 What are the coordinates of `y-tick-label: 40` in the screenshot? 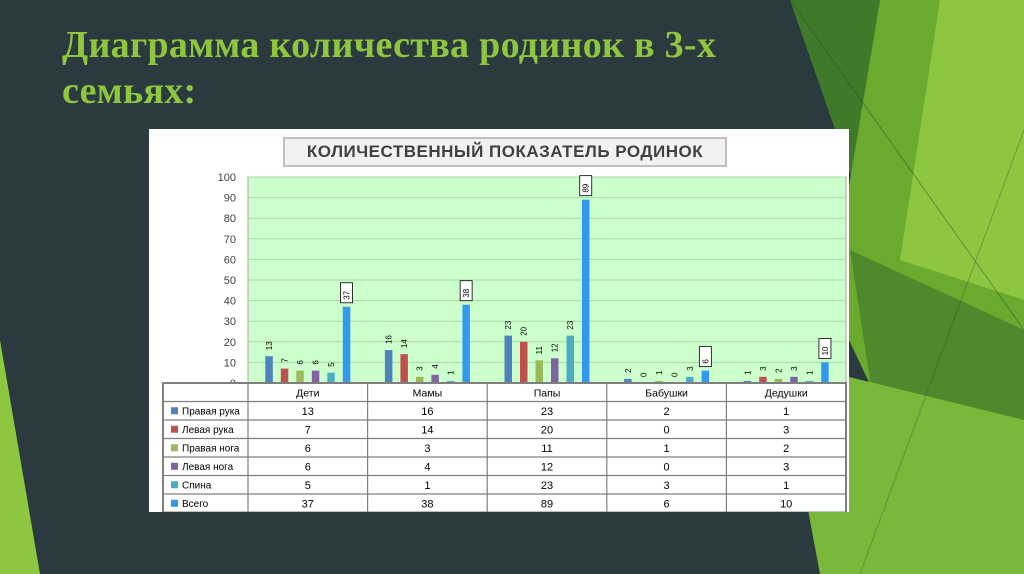 It's located at (230, 302).